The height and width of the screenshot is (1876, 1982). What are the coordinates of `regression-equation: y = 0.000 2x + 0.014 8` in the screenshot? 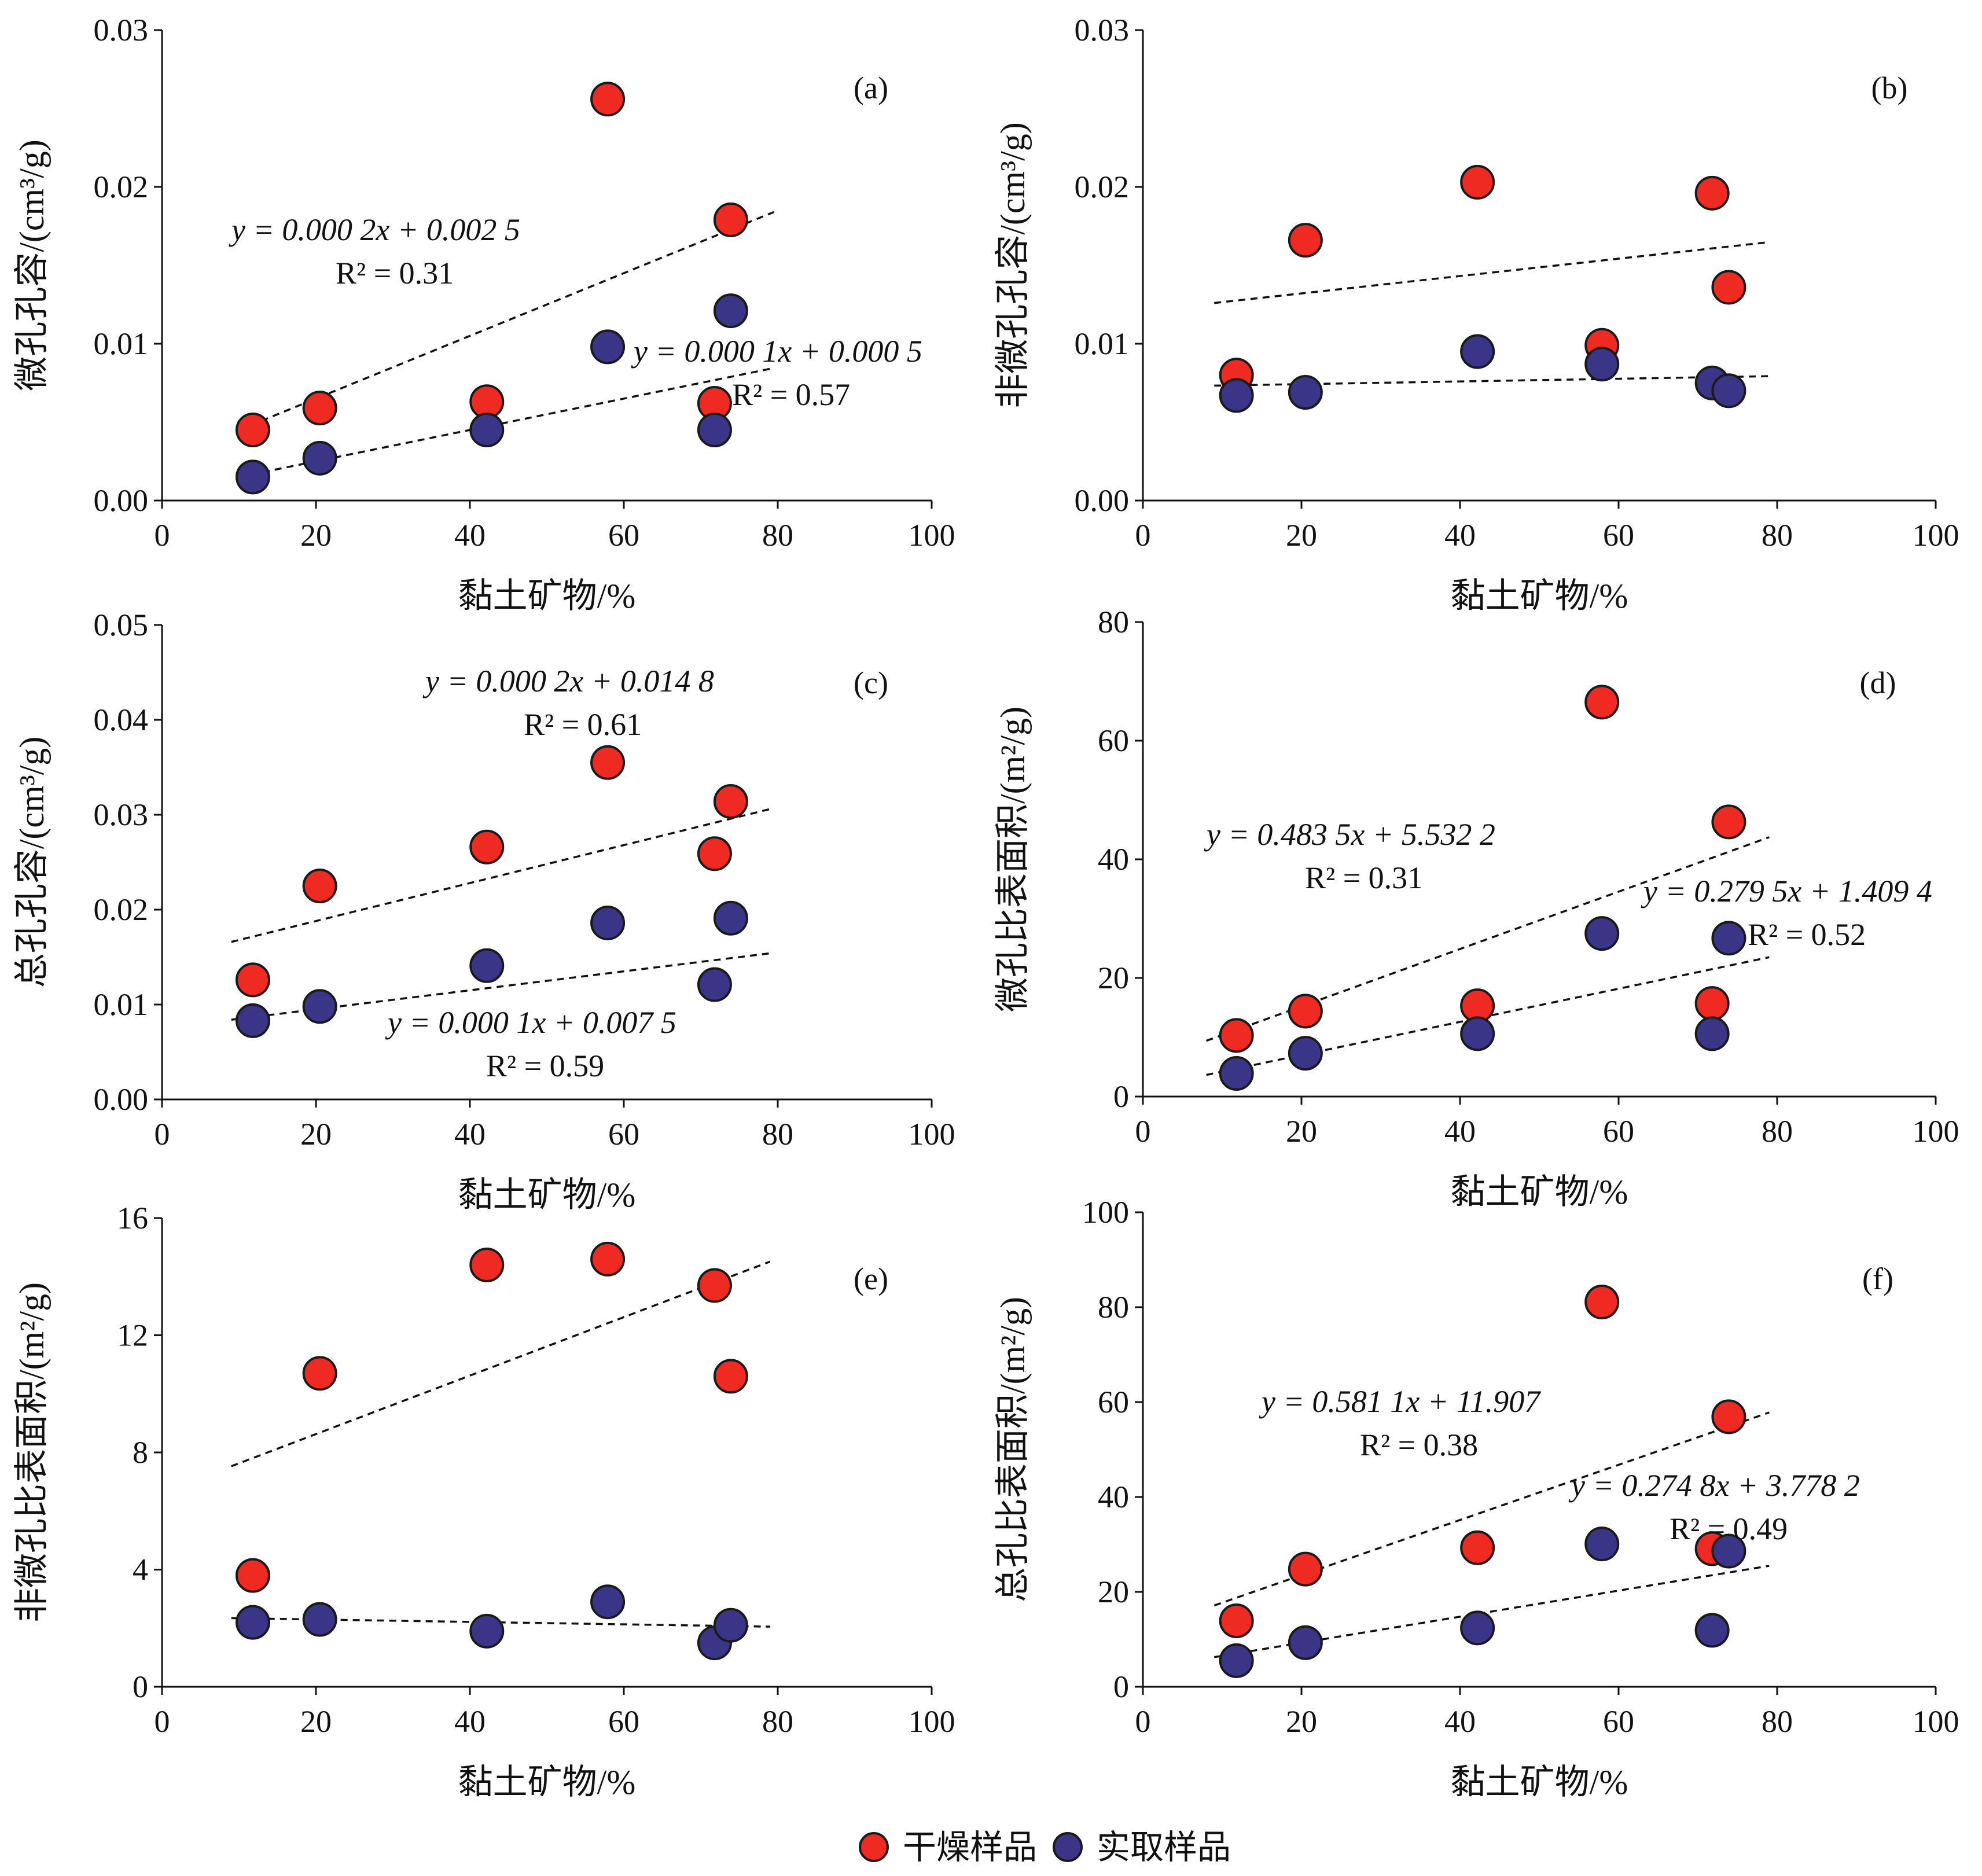 It's located at (568, 681).